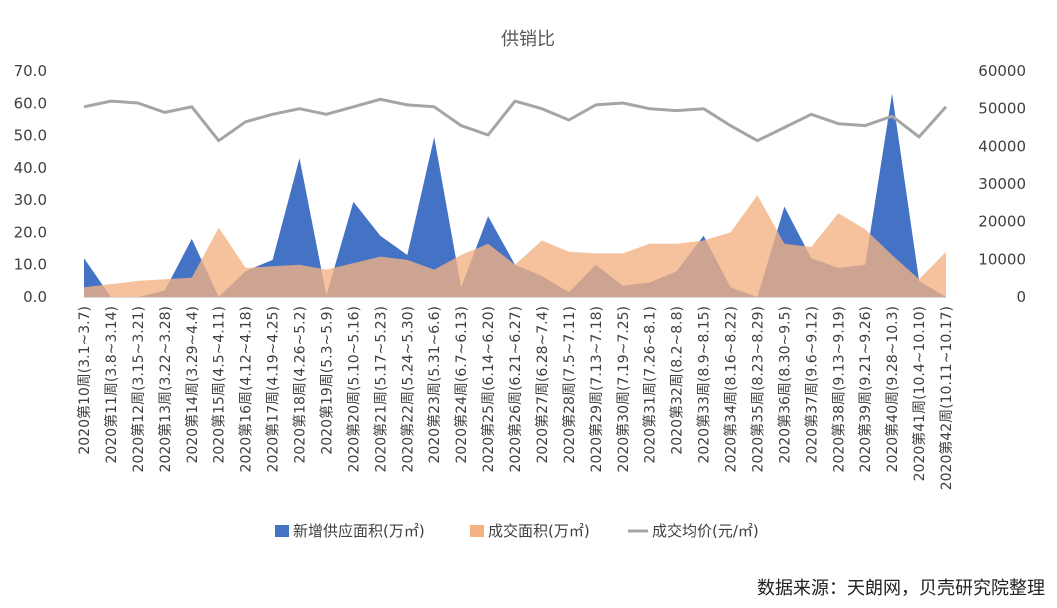  What do you see at coordinates (542, 385) in the screenshot?
I see `x-category-label: 2020第27周(6.28~7.4)` at bounding box center [542, 385].